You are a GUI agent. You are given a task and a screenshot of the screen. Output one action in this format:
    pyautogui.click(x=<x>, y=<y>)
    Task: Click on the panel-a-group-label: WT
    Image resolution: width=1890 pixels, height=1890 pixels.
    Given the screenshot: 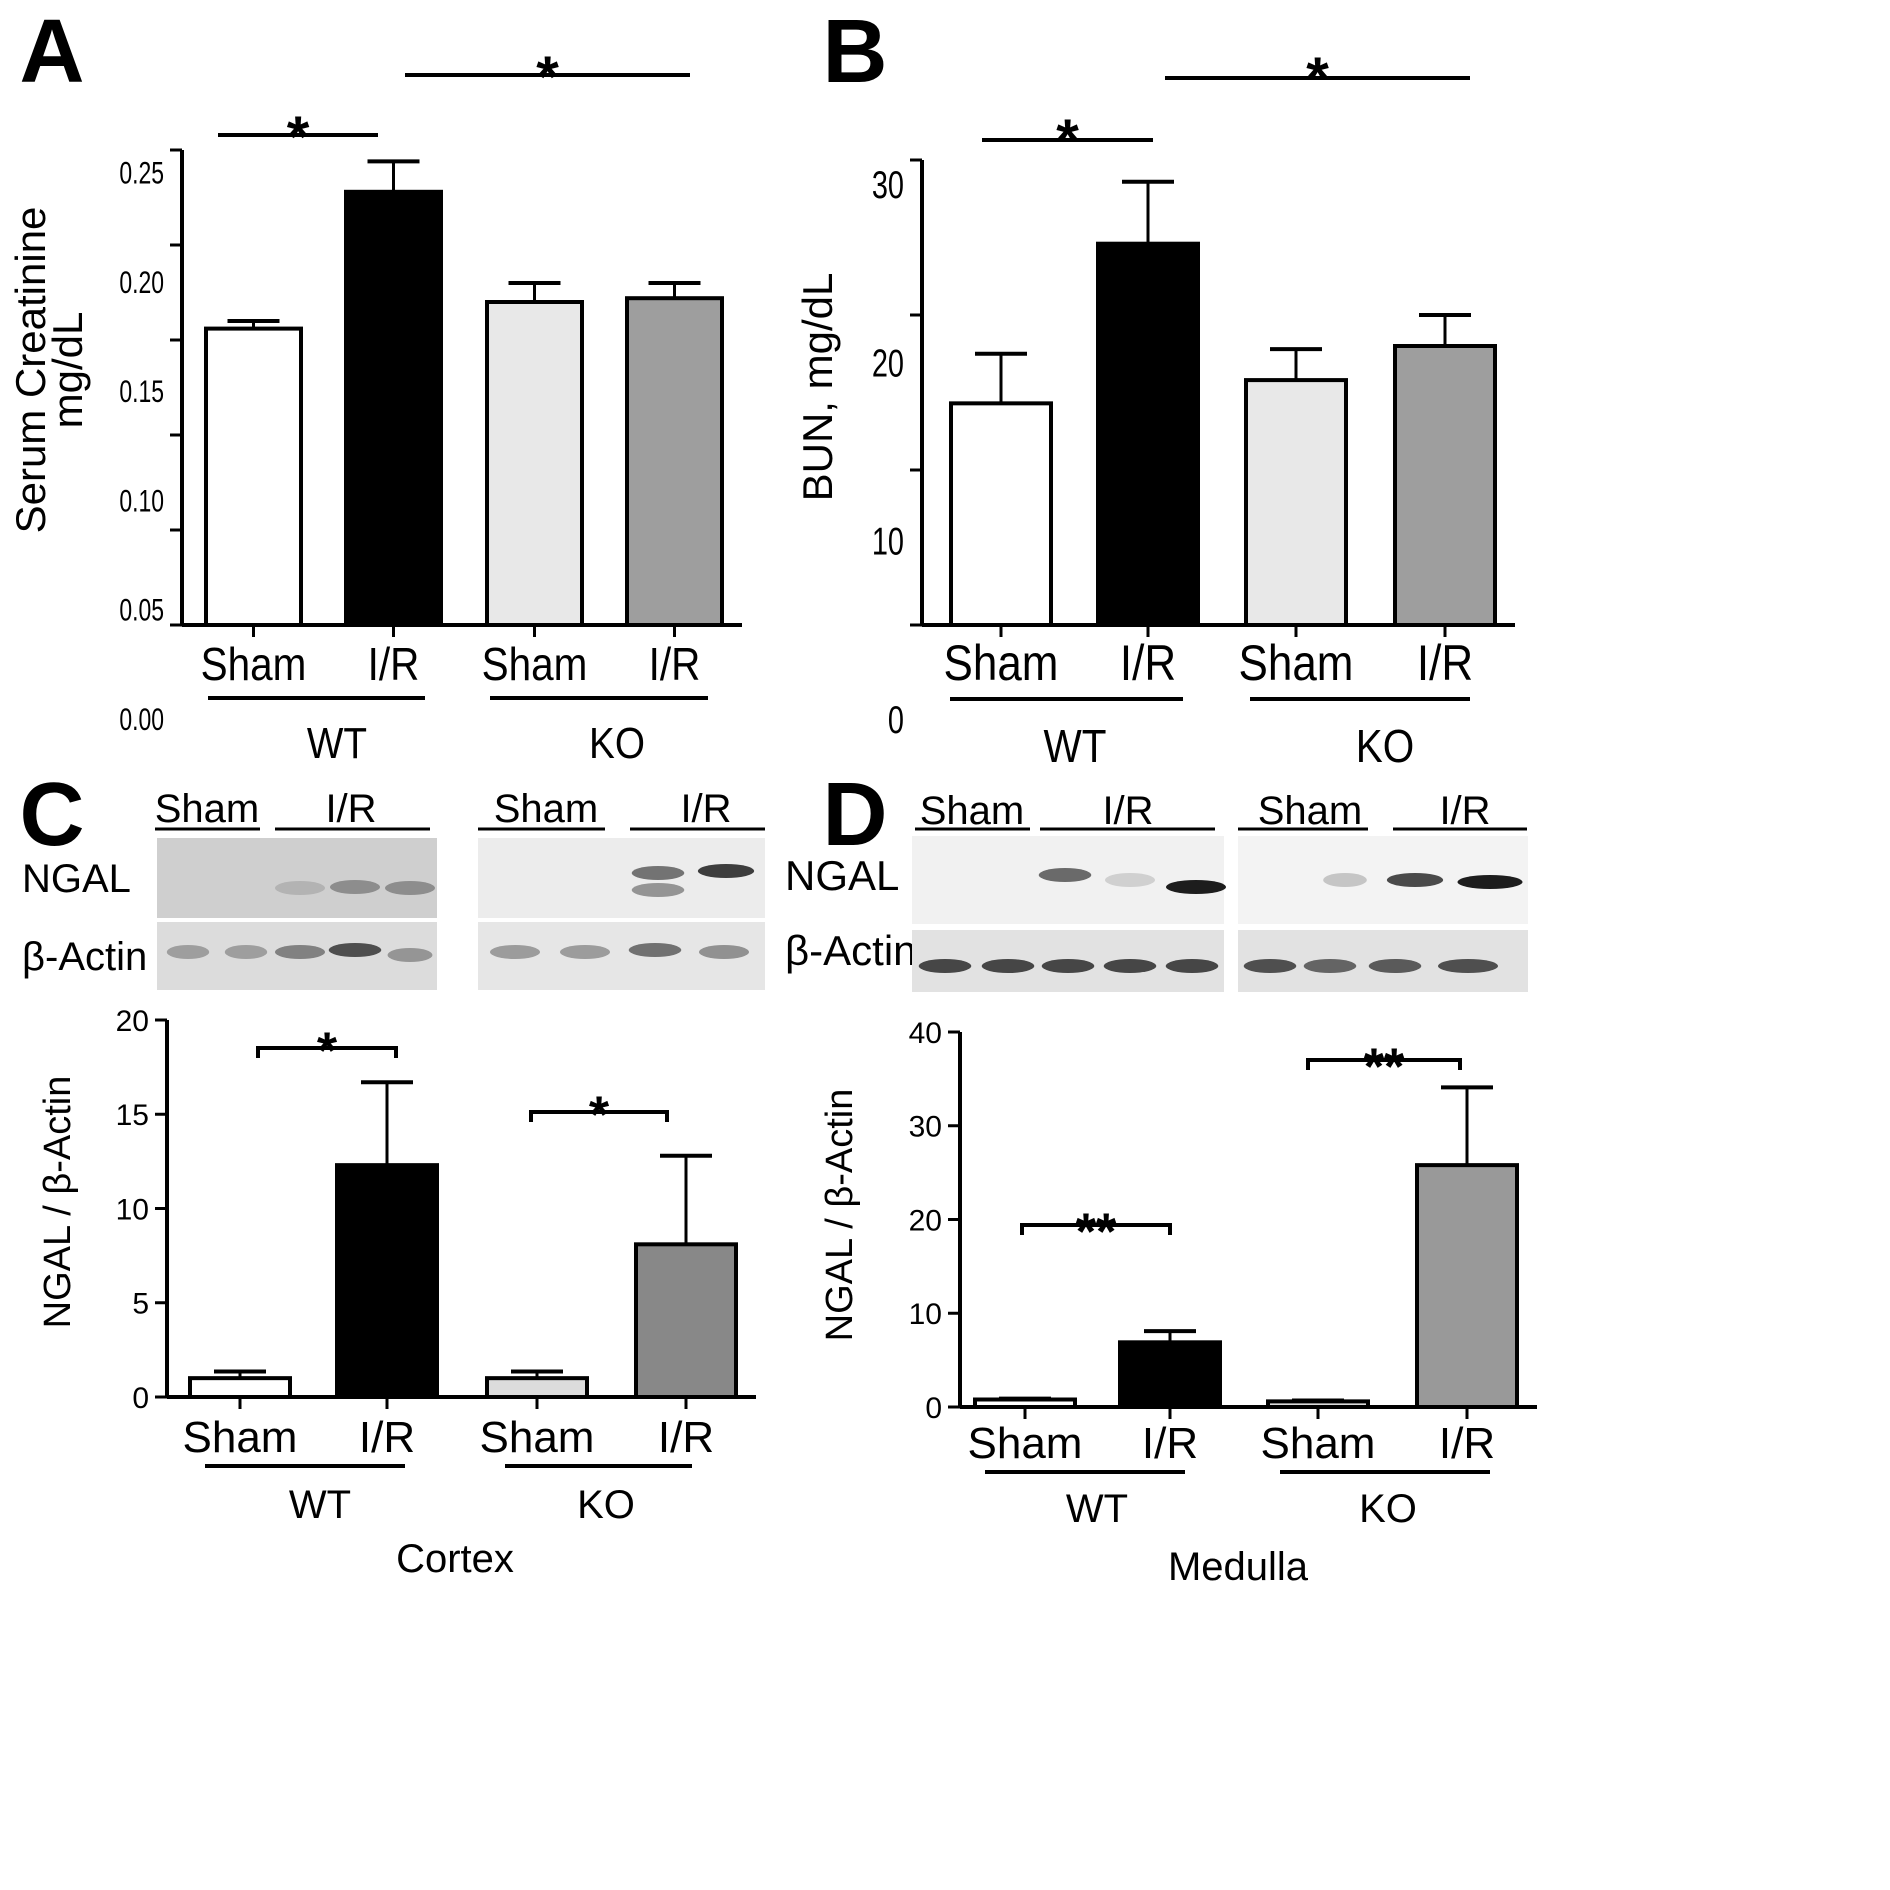 What is the action you would take?
    pyautogui.click(x=337, y=743)
    